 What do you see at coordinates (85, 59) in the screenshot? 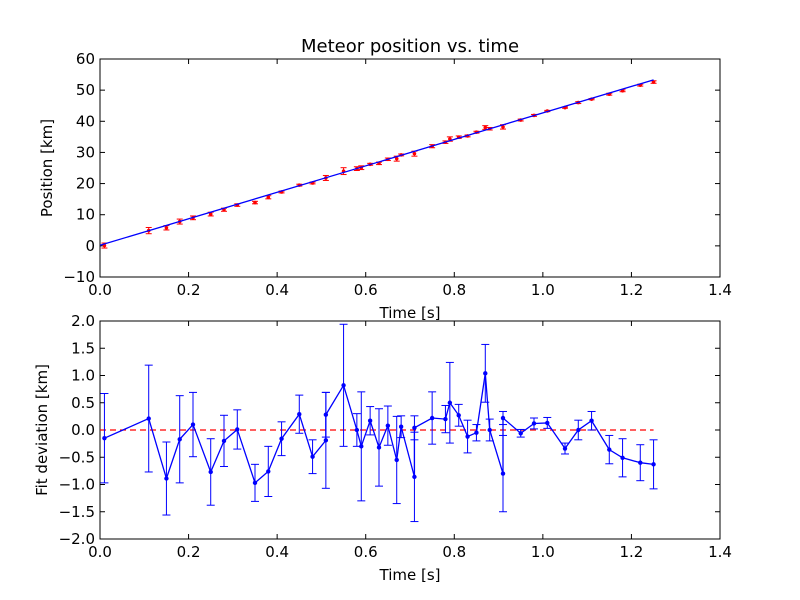
I see `y-tick-label: 60` at bounding box center [85, 59].